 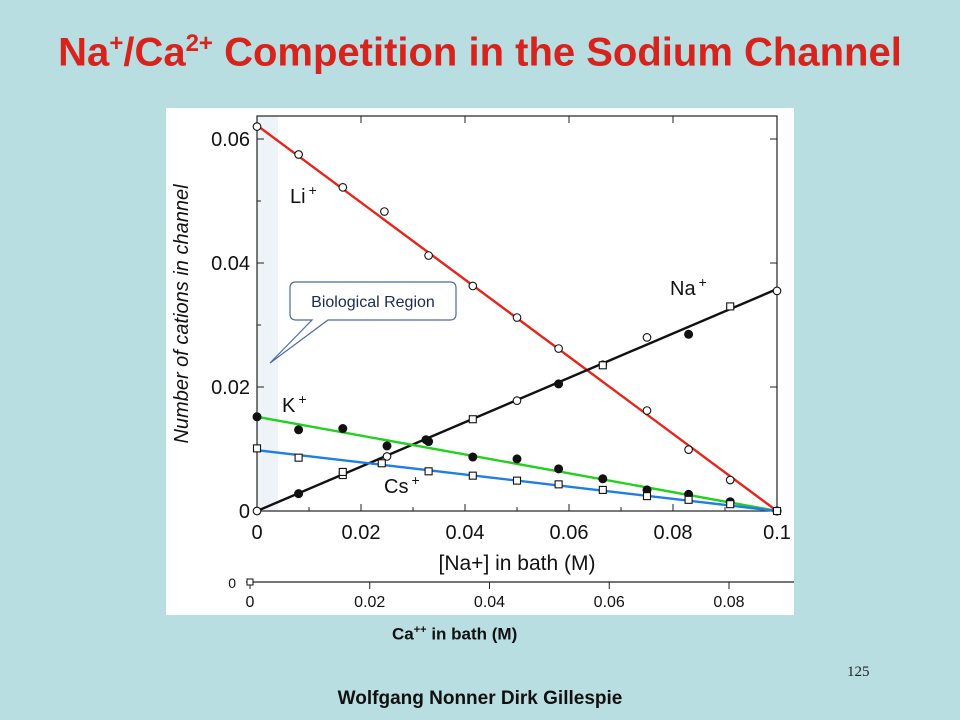 What do you see at coordinates (373, 302) in the screenshot?
I see `callout-text: Biological Region` at bounding box center [373, 302].